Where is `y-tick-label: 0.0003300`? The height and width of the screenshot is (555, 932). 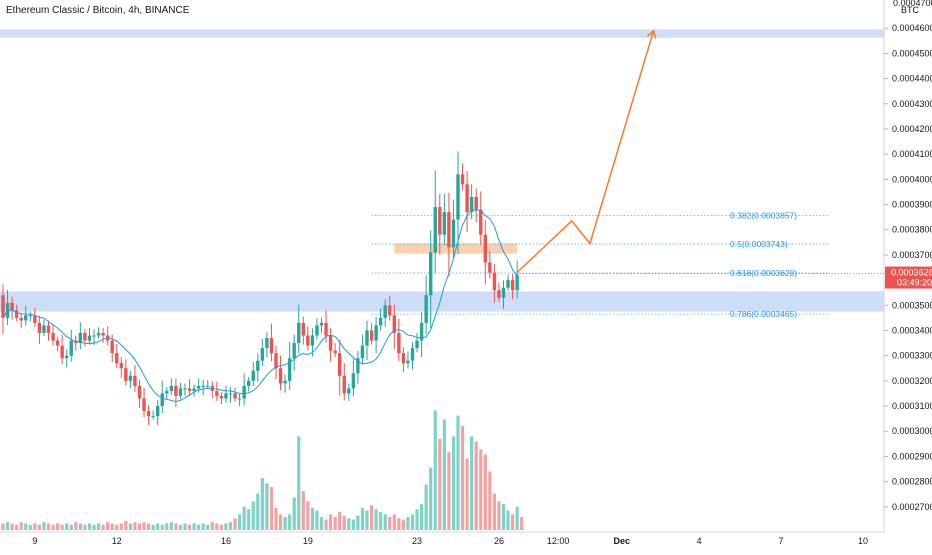 y-tick-label: 0.0003300 is located at coordinates (912, 356).